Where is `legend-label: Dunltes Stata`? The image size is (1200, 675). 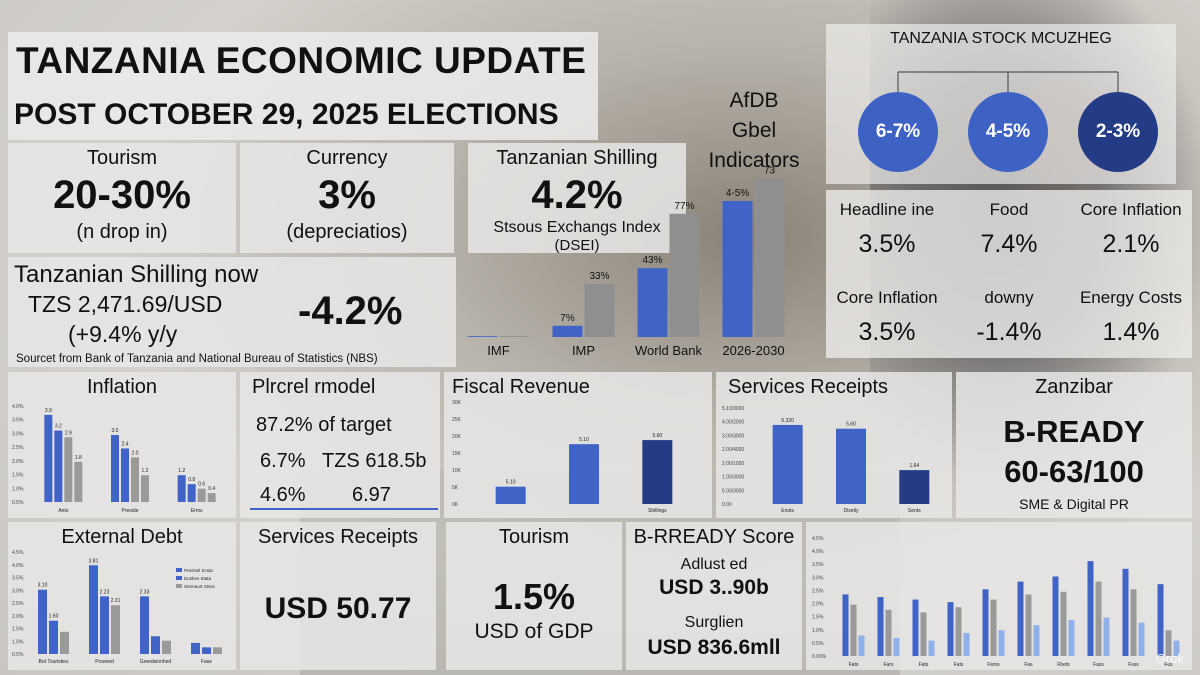
legend-label: Dunltes Stata is located at coordinates (198, 578).